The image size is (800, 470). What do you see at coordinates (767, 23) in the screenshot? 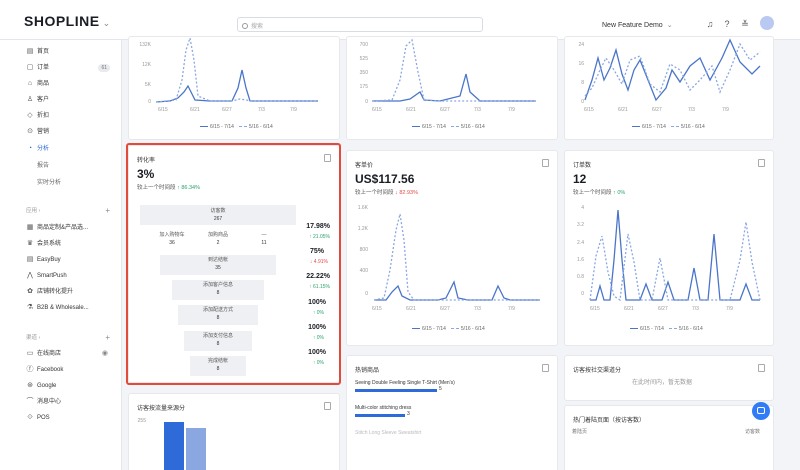
I see `avatar` at bounding box center [767, 23].